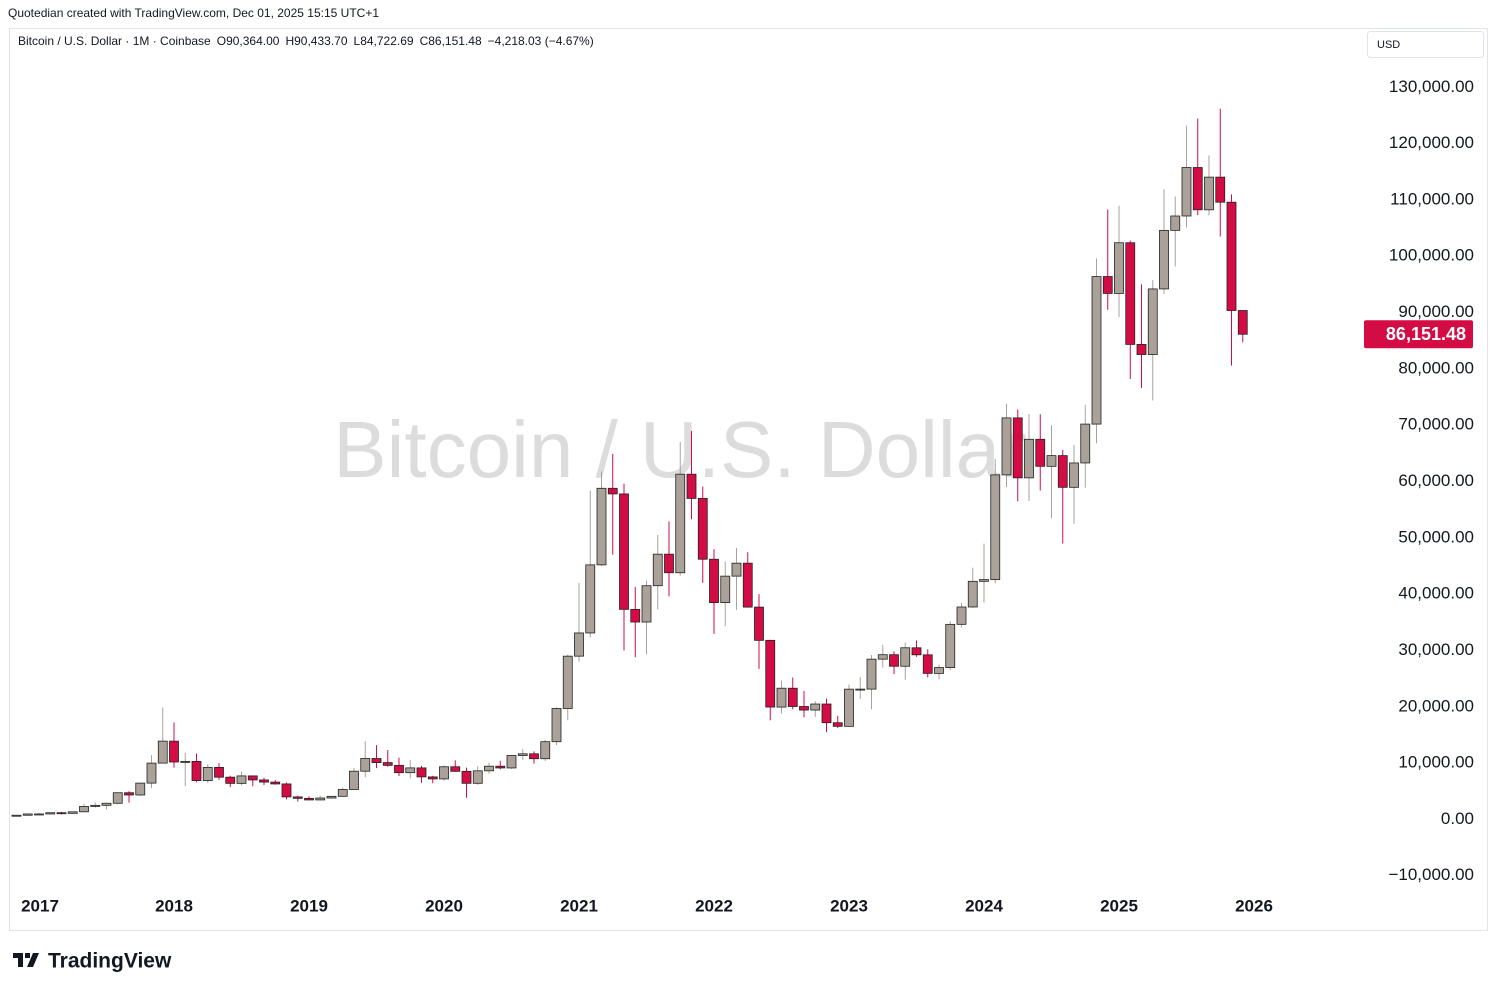 The height and width of the screenshot is (991, 1497). Describe the element at coordinates (1436, 480) in the screenshot. I see `y-tick-label: 60,000.00` at that location.